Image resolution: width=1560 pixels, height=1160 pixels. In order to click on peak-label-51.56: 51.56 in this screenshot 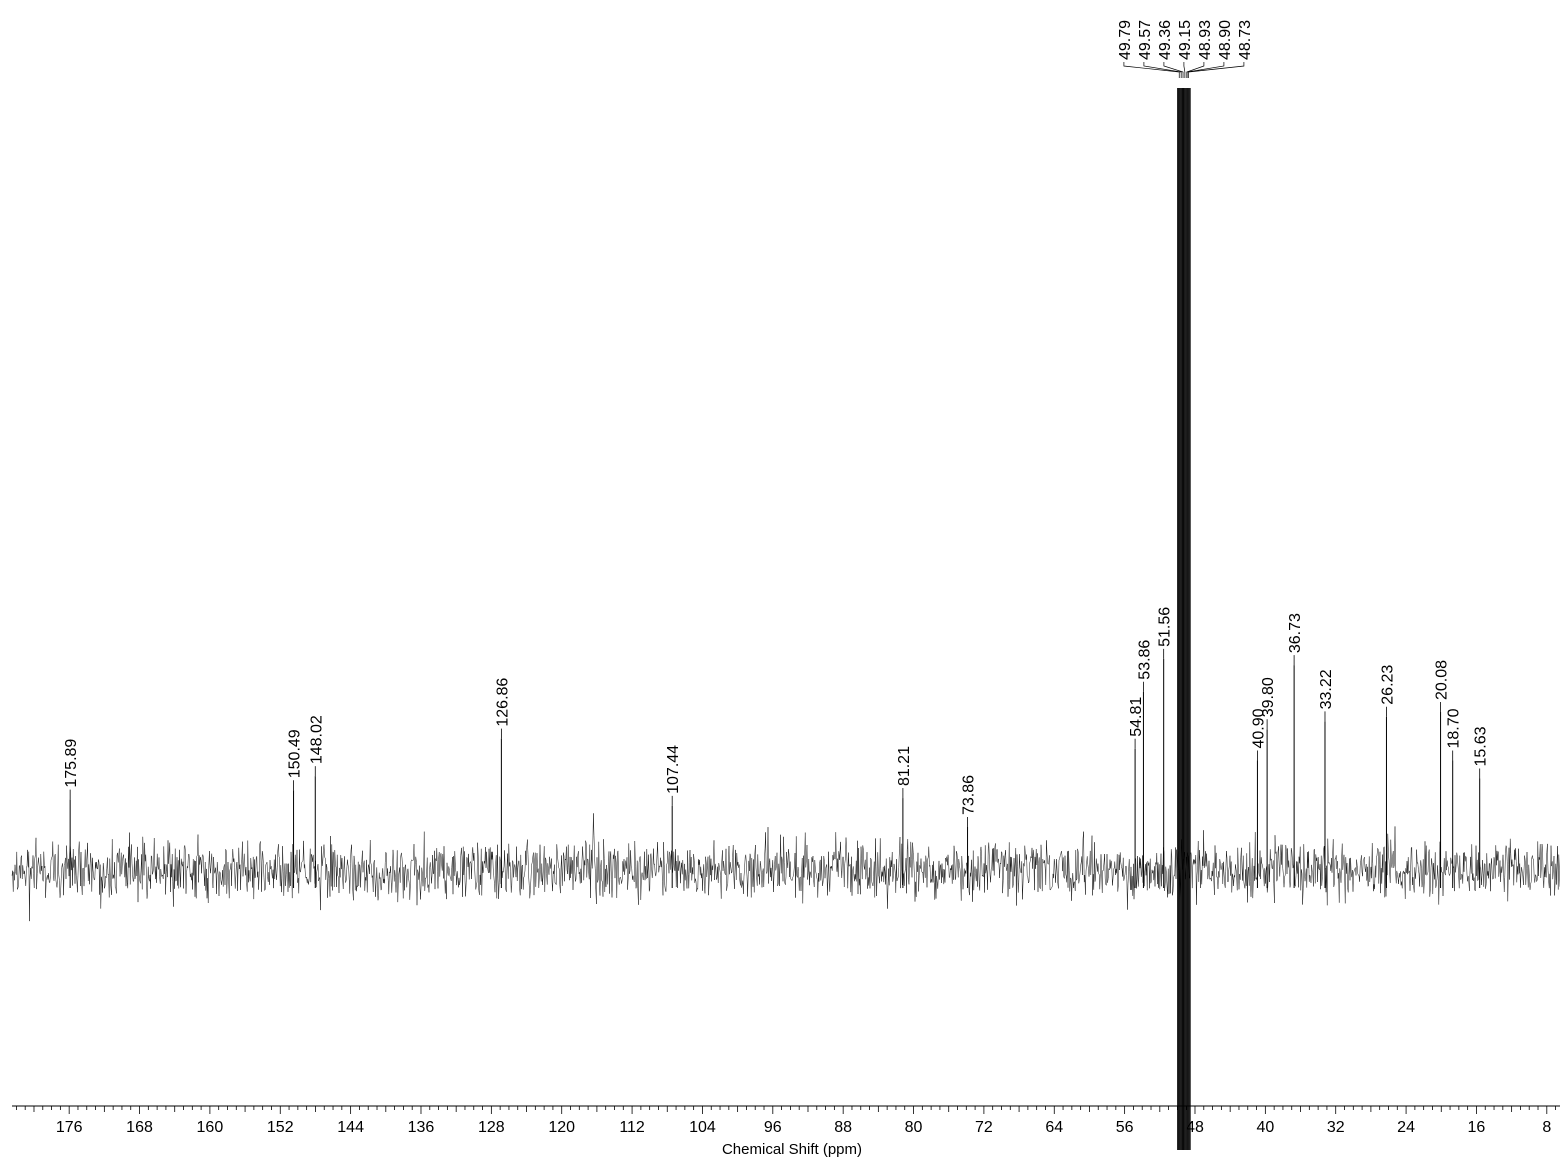, I will do `click(1165, 627)`.